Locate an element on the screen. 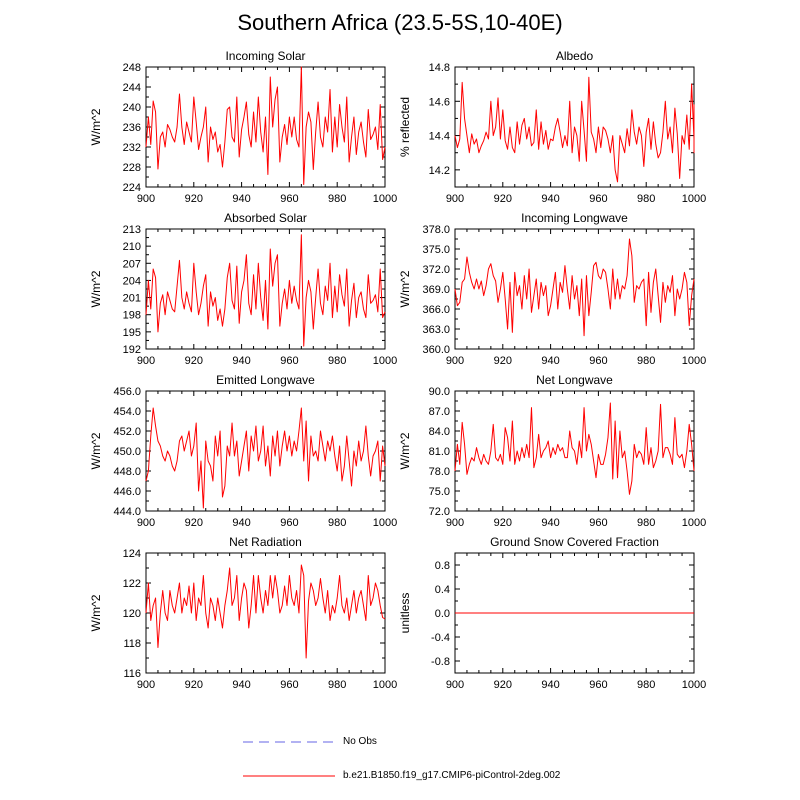  y-tick-label: 124 is located at coordinates (132, 554).